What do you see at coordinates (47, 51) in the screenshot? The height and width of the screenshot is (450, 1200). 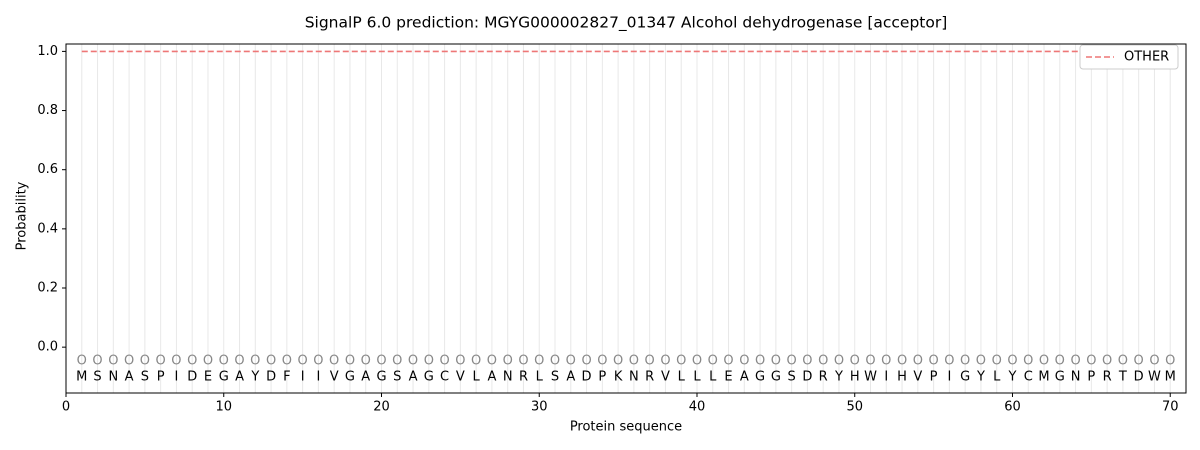 I see `y-tick-label: 1.0` at bounding box center [47, 51].